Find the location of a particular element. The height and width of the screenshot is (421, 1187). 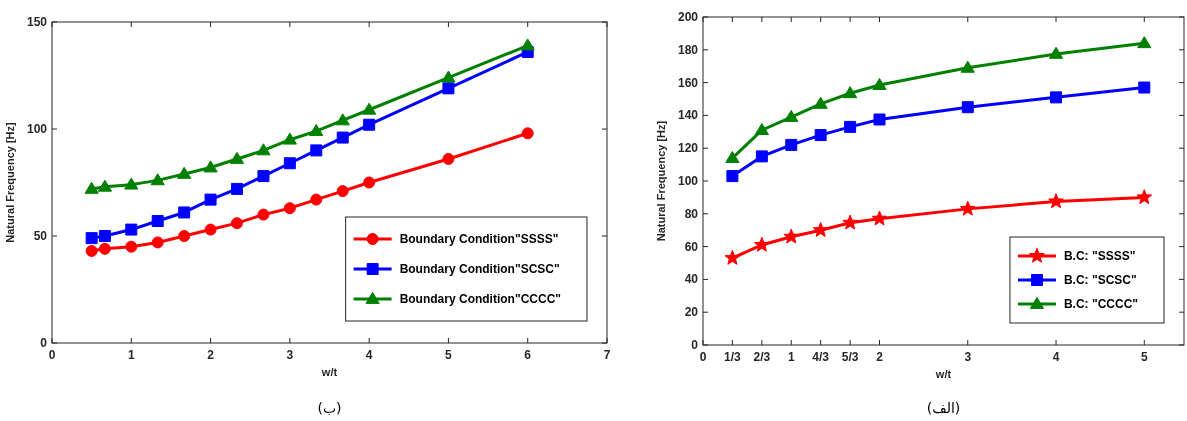

text: (ب) is located at coordinates (329, 408).